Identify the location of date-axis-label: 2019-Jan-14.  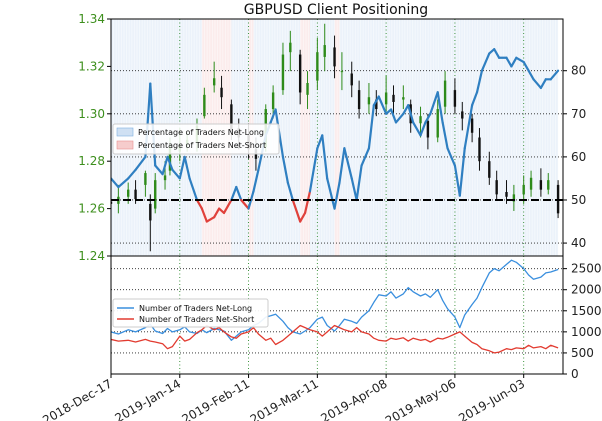
(148, 398).